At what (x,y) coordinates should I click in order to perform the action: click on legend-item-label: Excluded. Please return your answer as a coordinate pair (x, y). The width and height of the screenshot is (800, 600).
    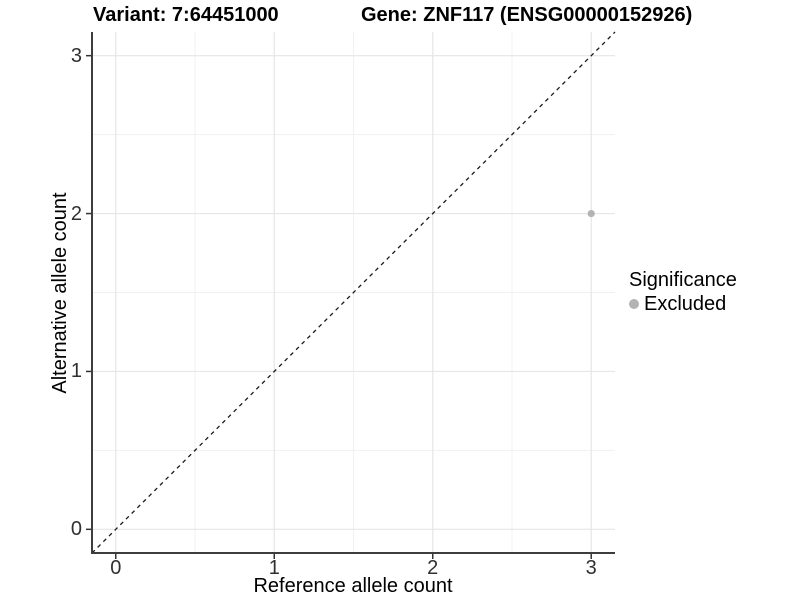
    Looking at the image, I should click on (685, 304).